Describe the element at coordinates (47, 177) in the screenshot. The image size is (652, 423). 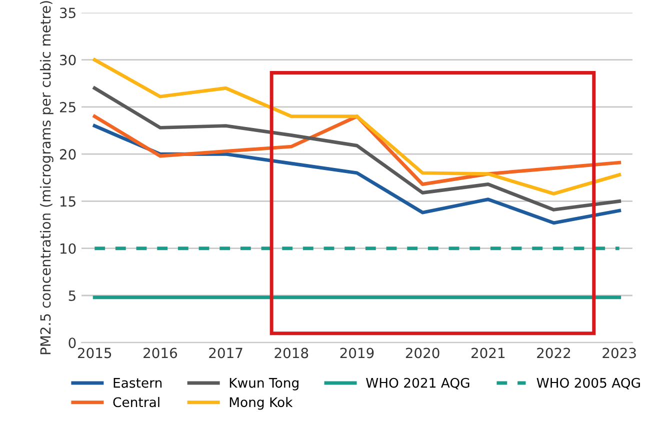
I see `y-axis-title: PM2.5 concentration (micrograms per cubic metre)` at that location.